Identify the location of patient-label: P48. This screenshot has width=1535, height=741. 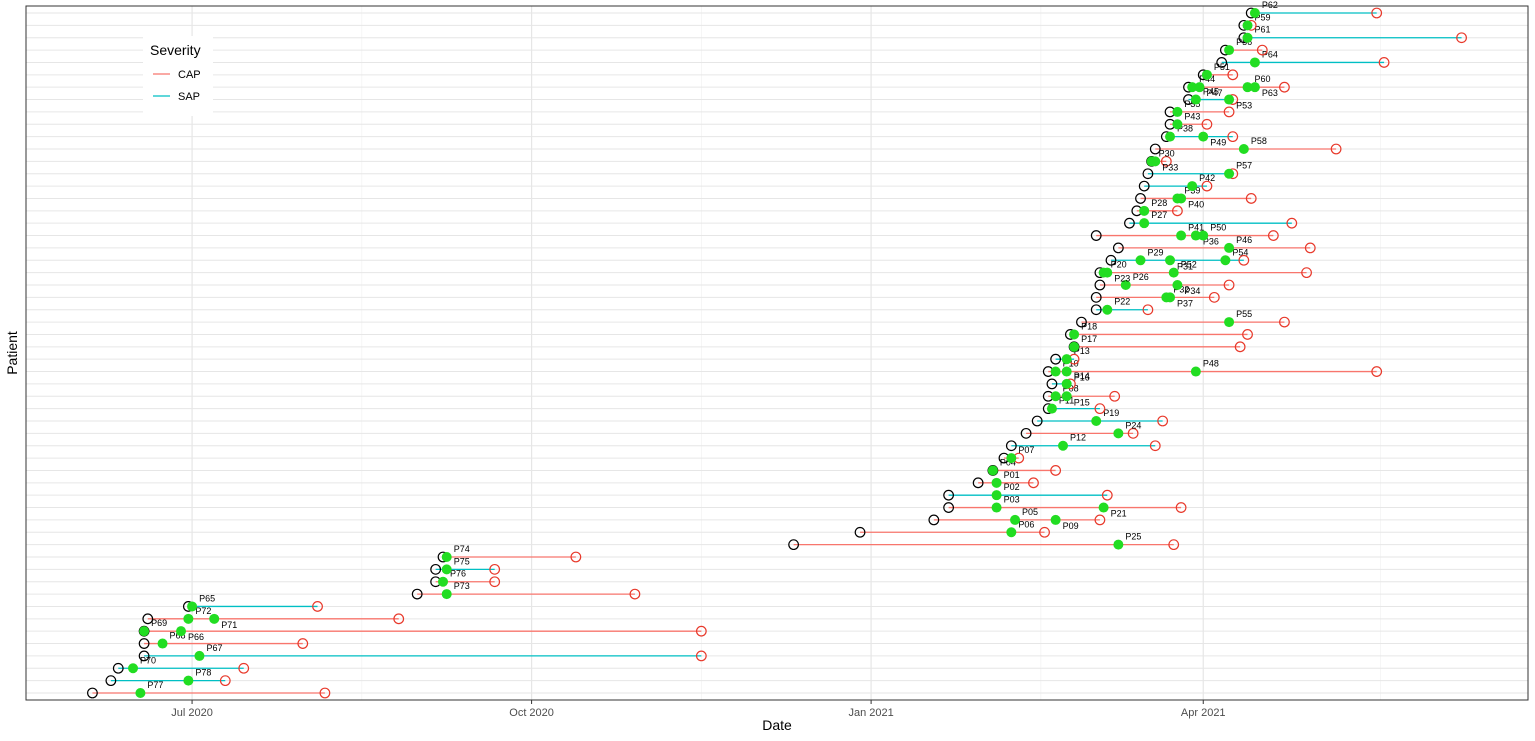
(1211, 364).